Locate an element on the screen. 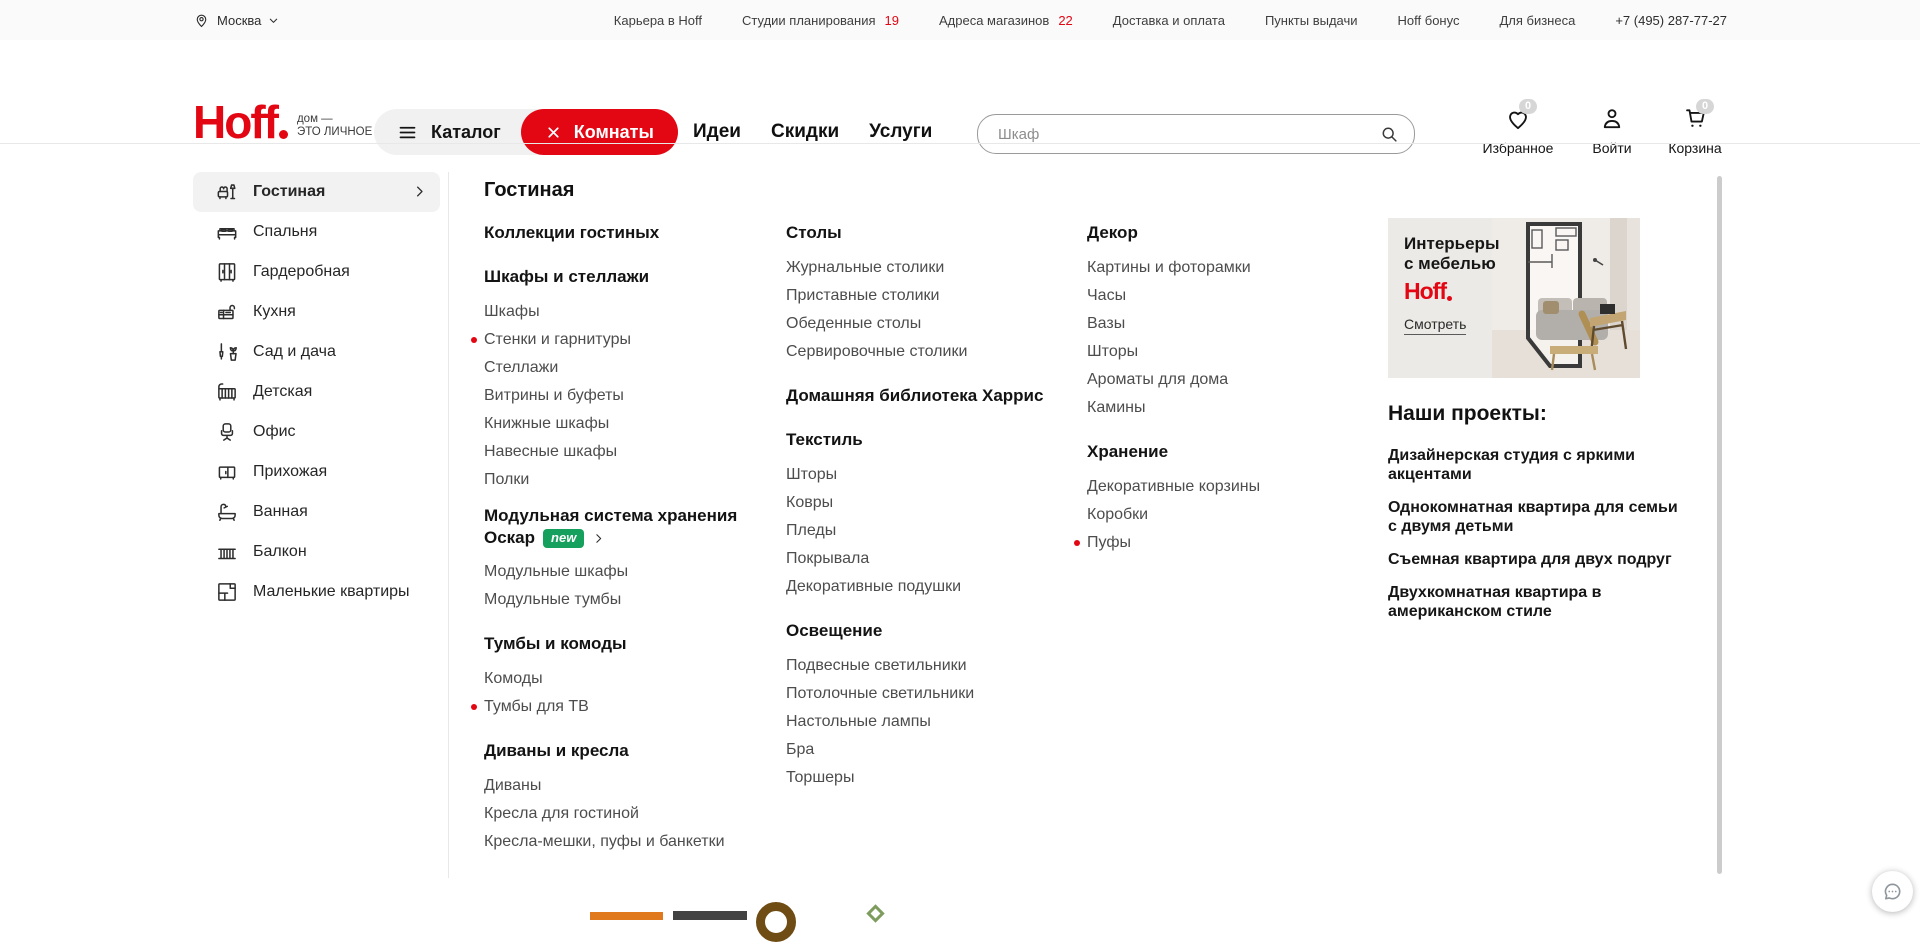 The height and width of the screenshot is (942, 1920). menu-link: Журнальные столики is located at coordinates (865, 267).